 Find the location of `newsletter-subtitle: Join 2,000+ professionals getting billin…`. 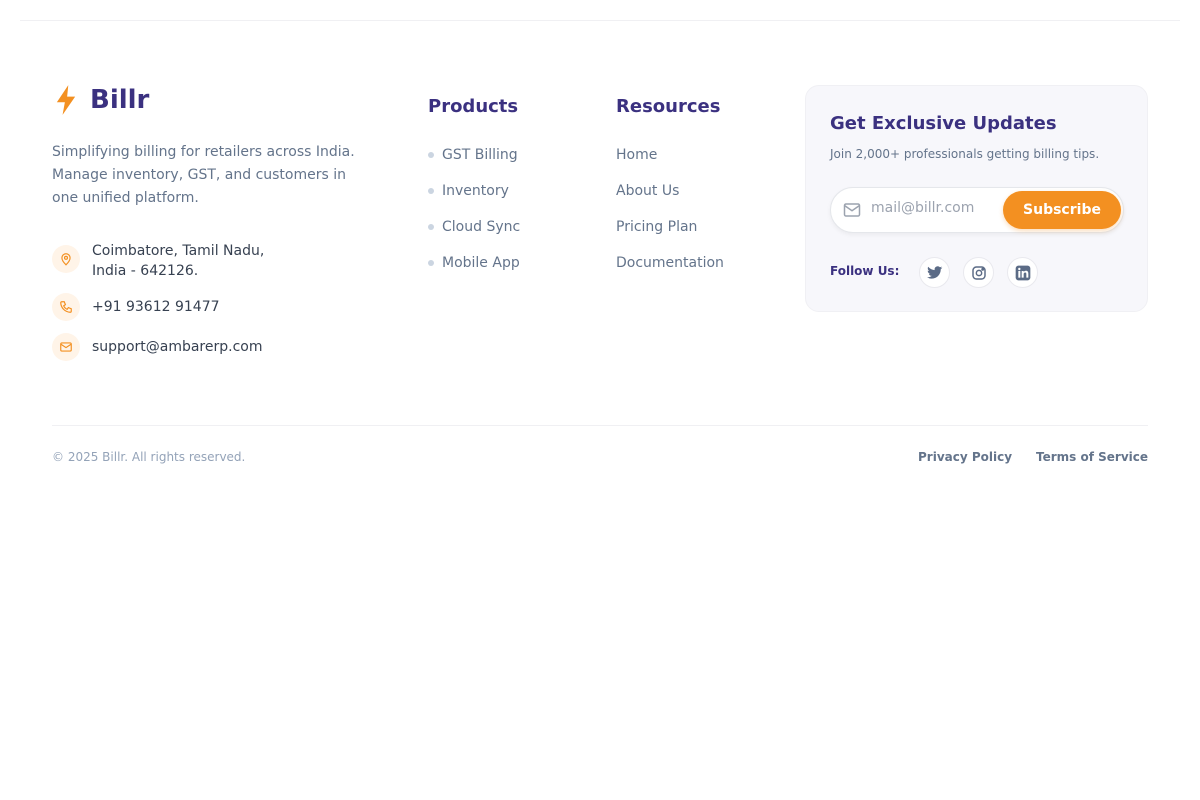

newsletter-subtitle: Join 2,000+ professionals getting billin… is located at coordinates (965, 154).